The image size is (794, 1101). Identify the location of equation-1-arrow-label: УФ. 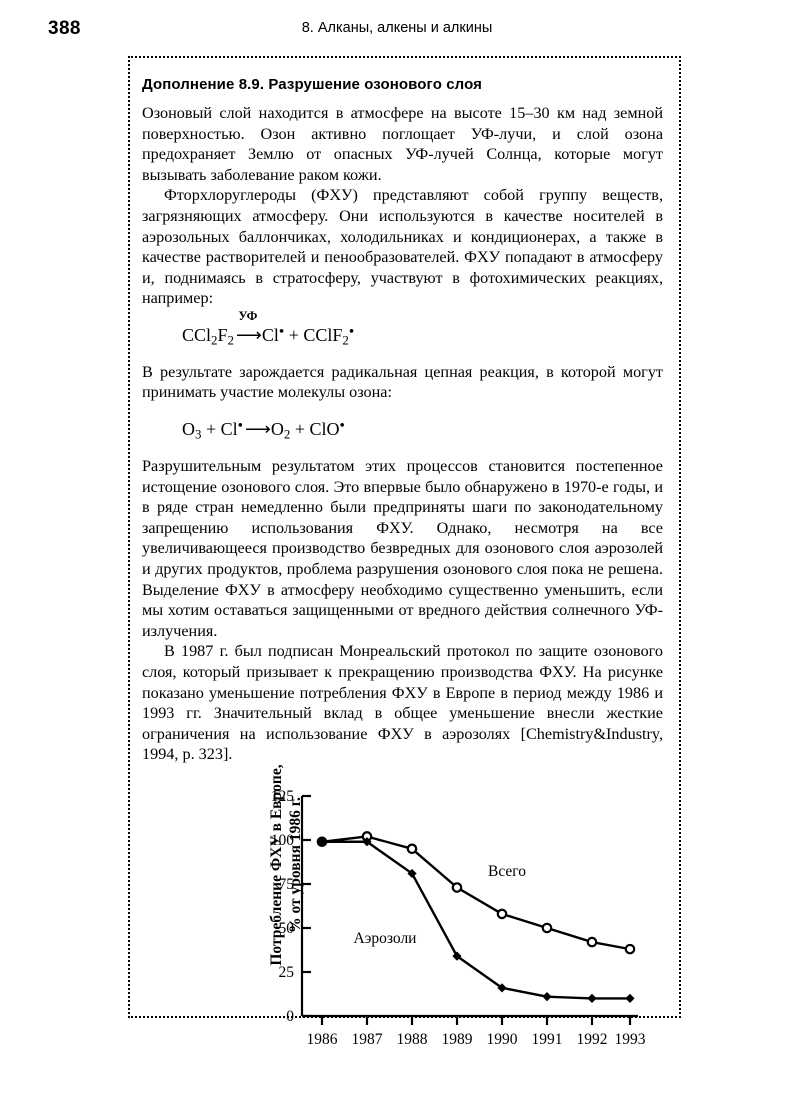
(248, 315).